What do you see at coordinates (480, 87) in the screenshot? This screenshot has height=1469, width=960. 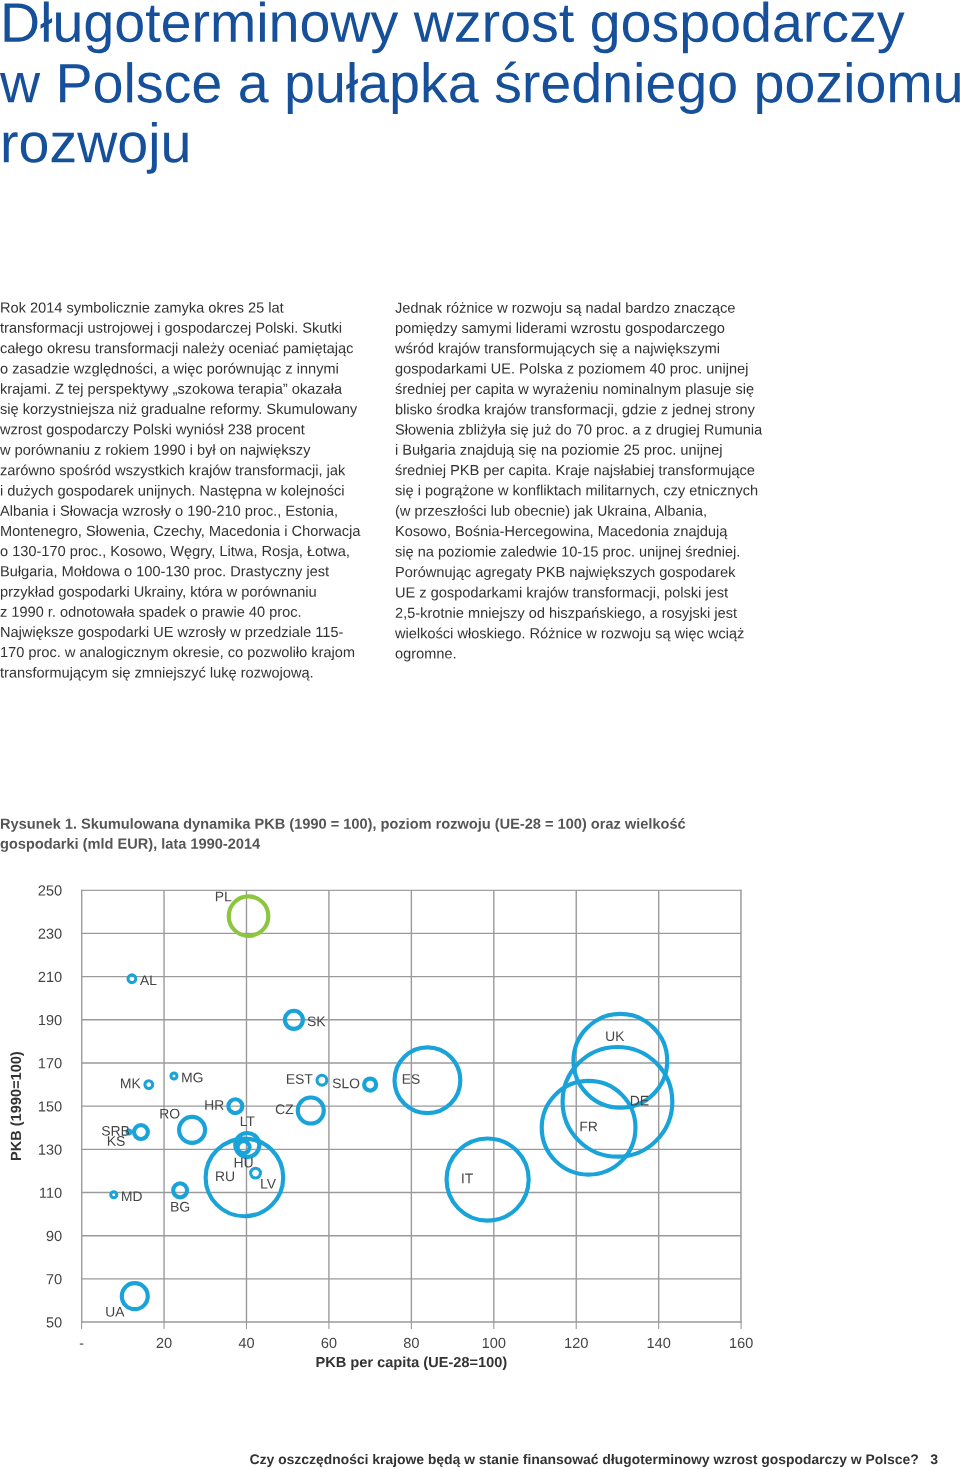 I see `chart-title: Długoterminowy wzrost gospodarczy w Polsce a pułapka średniego poziomu rozwoju` at bounding box center [480, 87].